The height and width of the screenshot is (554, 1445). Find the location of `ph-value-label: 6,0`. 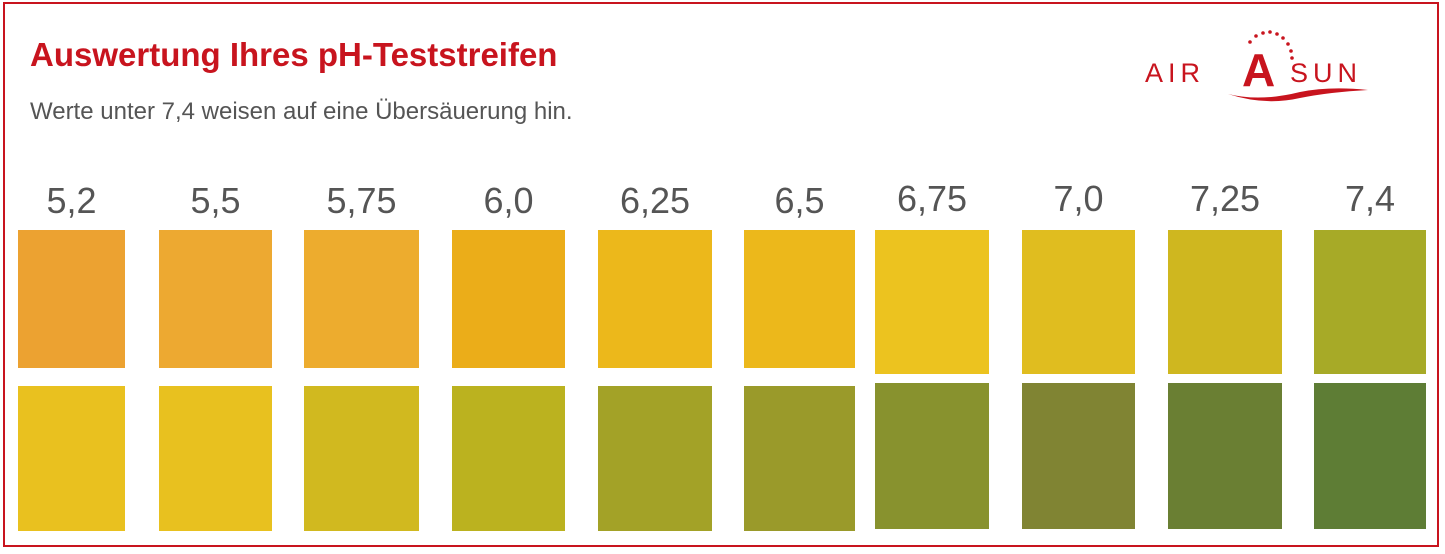

ph-value-label: 6,0 is located at coordinates (508, 200).